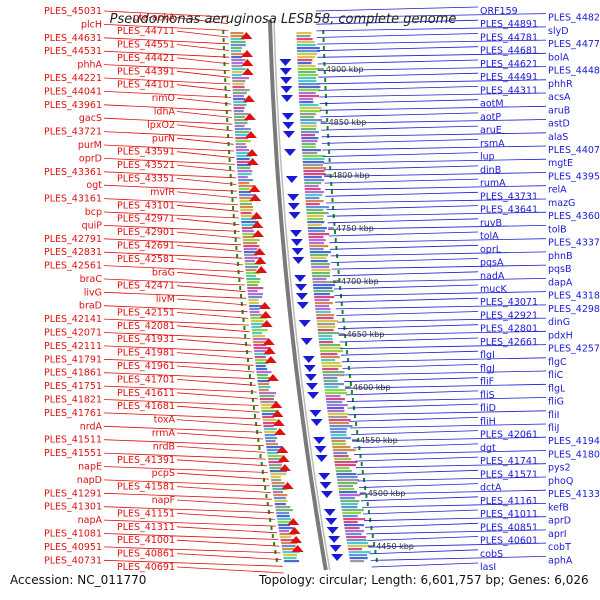  What do you see at coordinates (560, 269) in the screenshot?
I see `right-gene-label: pqsB` at bounding box center [560, 269].